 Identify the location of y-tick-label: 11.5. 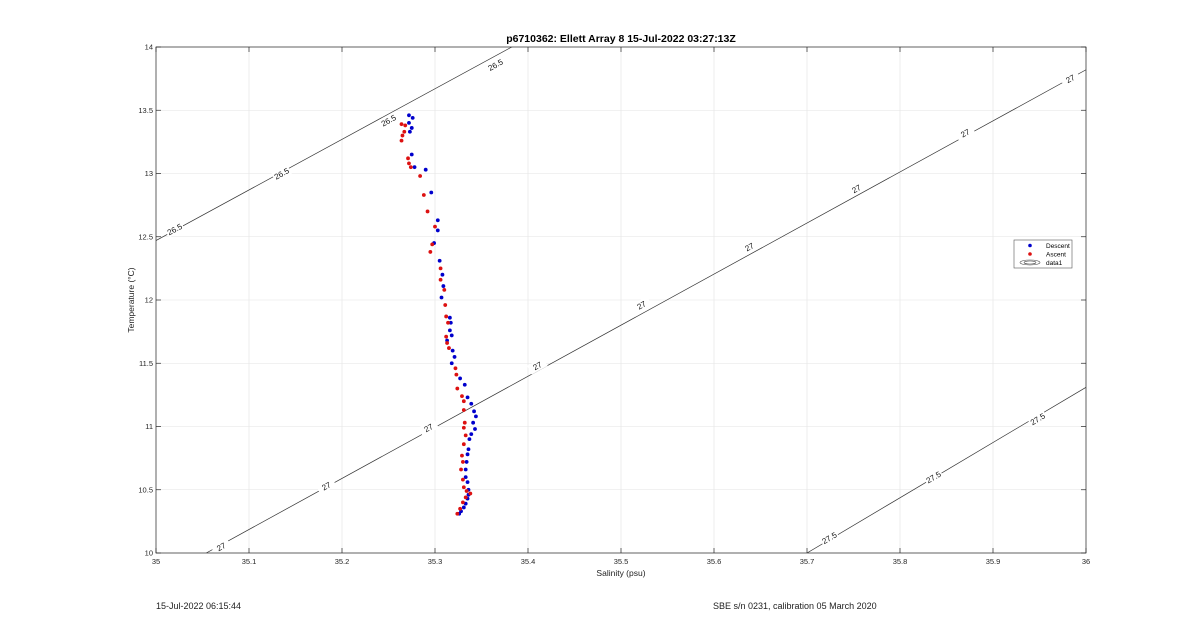
(146, 363).